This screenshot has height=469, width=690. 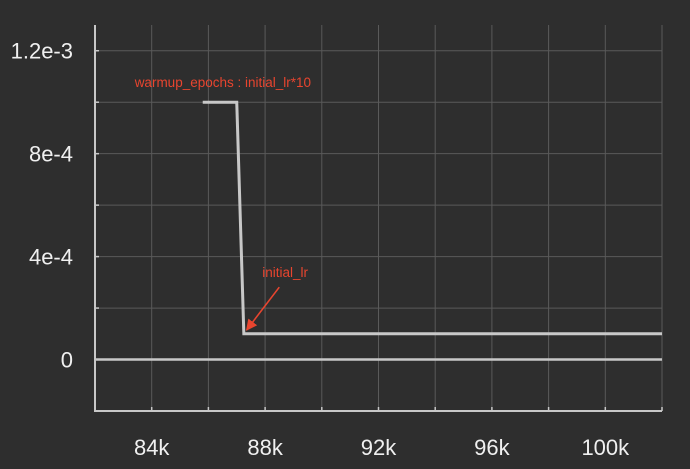 I want to click on warmup-annotation: warmup_epochs : initial_lr*10, so click(x=222, y=82).